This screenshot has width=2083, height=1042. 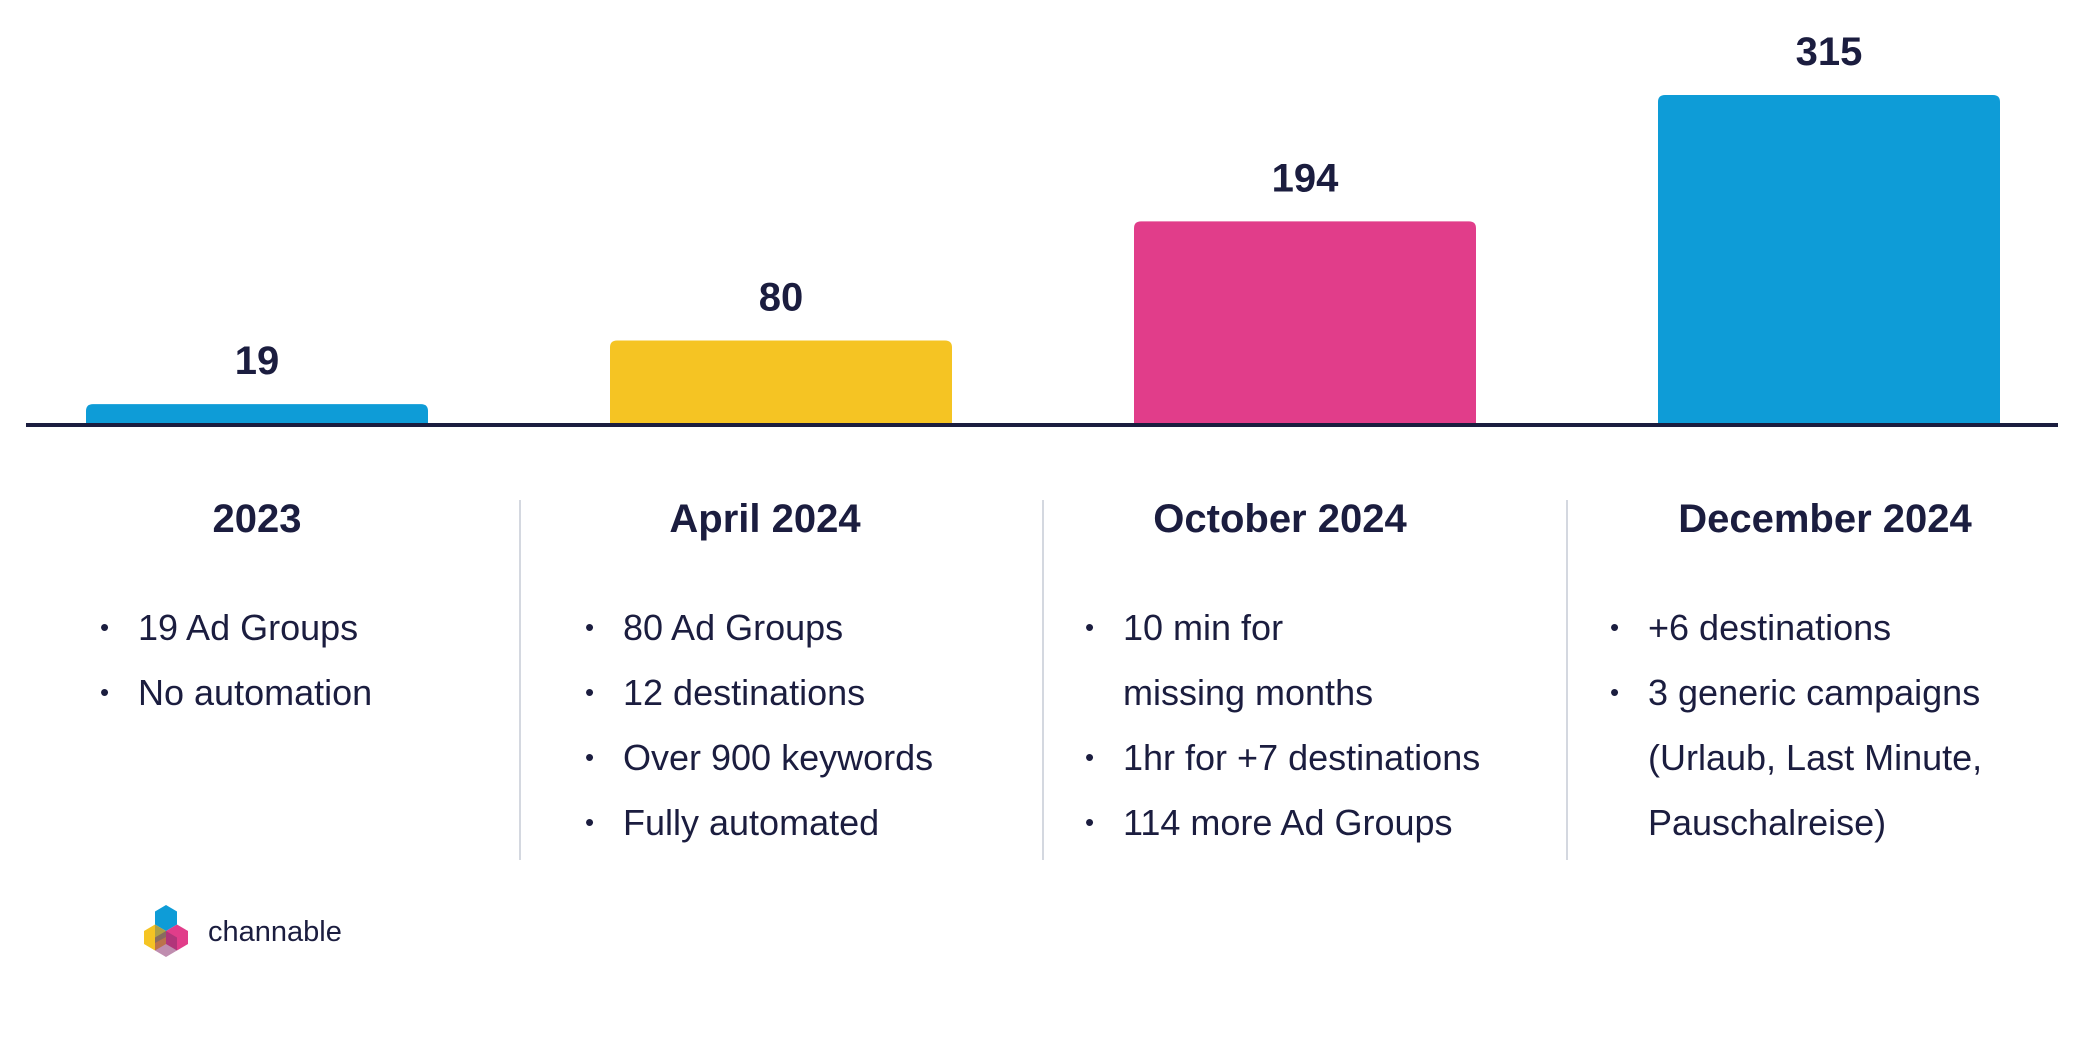 I want to click on column-title: December 2024, so click(x=1825, y=519).